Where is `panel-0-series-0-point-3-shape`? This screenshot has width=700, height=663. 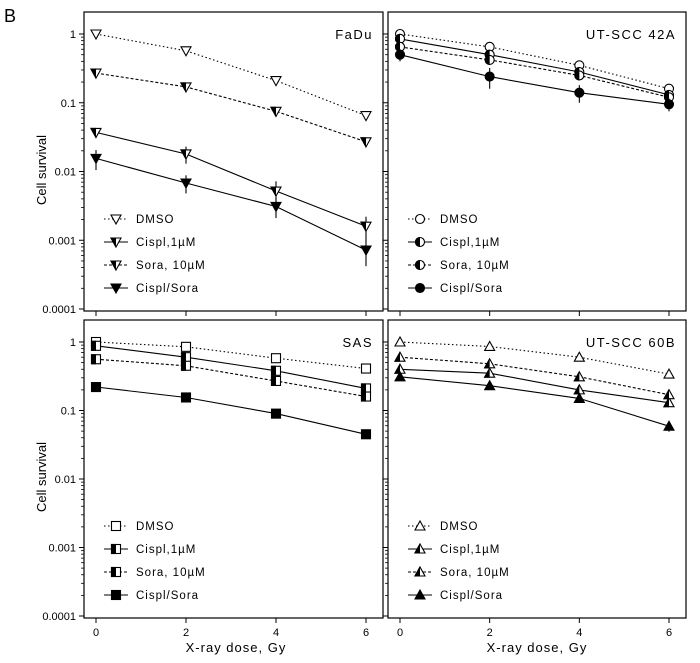 panel-0-series-0-point-3-shape is located at coordinates (366, 116).